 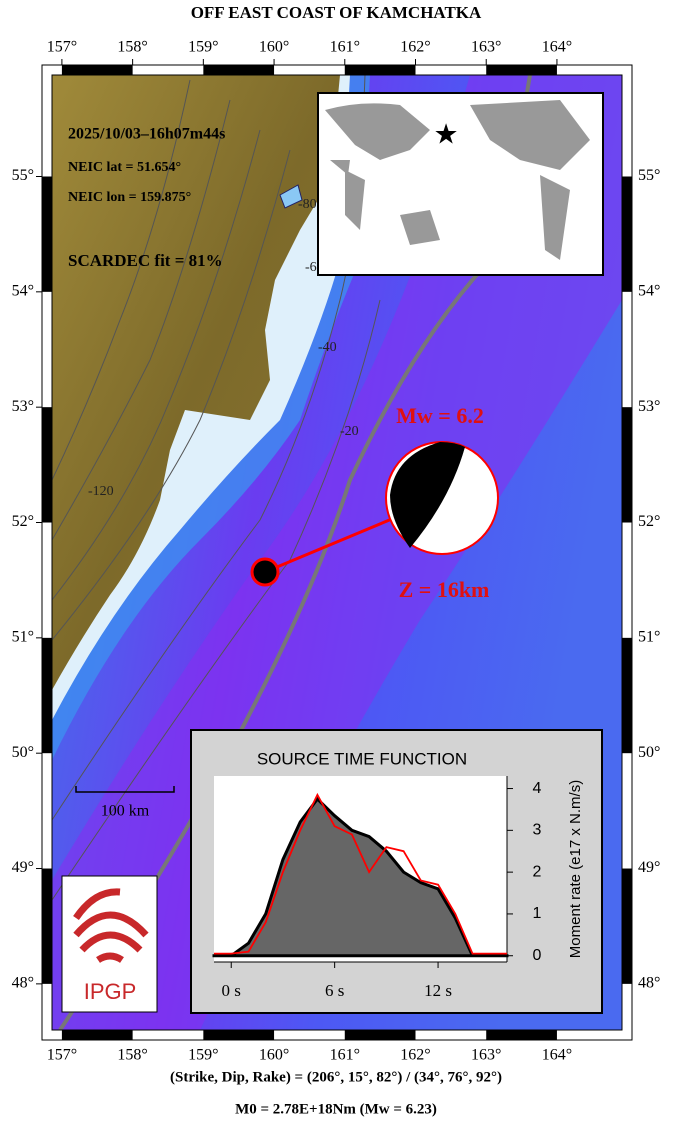 I want to click on x-tick-label: 6 s, so click(x=334, y=990).